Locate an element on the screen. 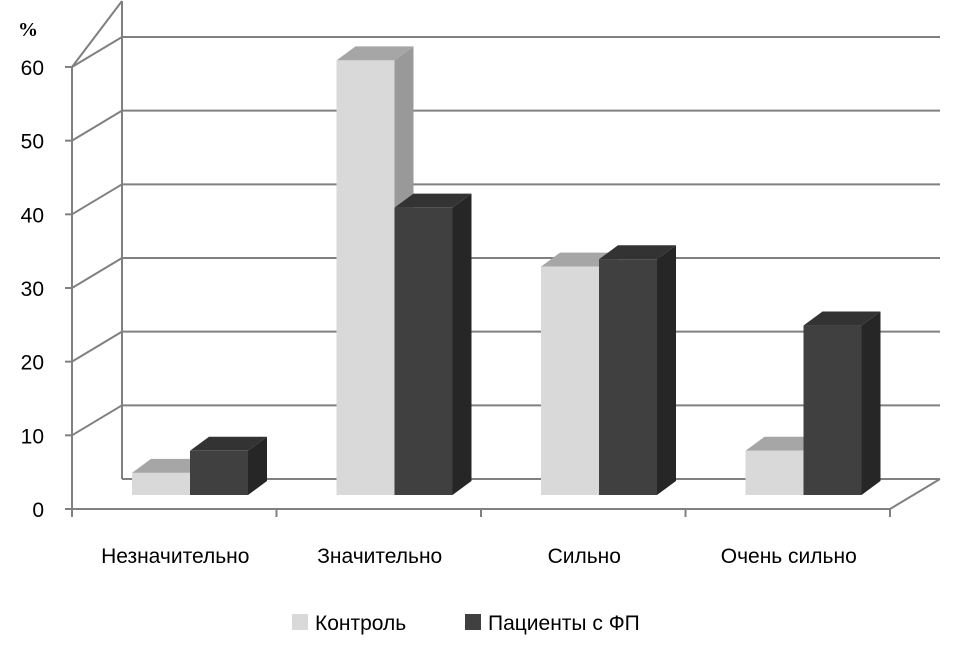 The height and width of the screenshot is (651, 961). y-tick-labels: 0 10 20 30 40 50 60 is located at coordinates (32, 289).